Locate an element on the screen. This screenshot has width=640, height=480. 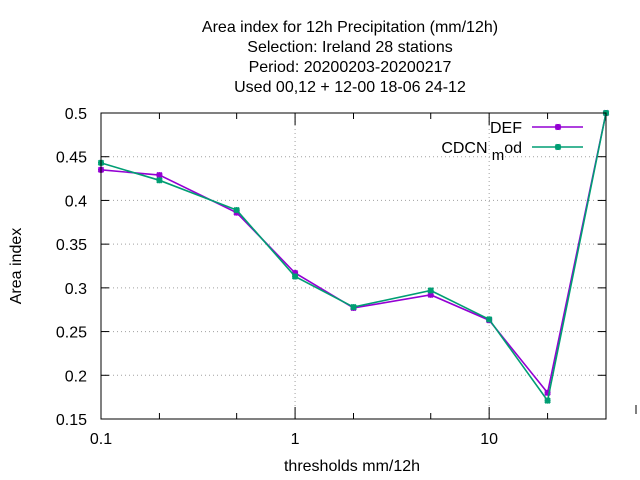
legend-label: CDCN mod is located at coordinates (481, 152).